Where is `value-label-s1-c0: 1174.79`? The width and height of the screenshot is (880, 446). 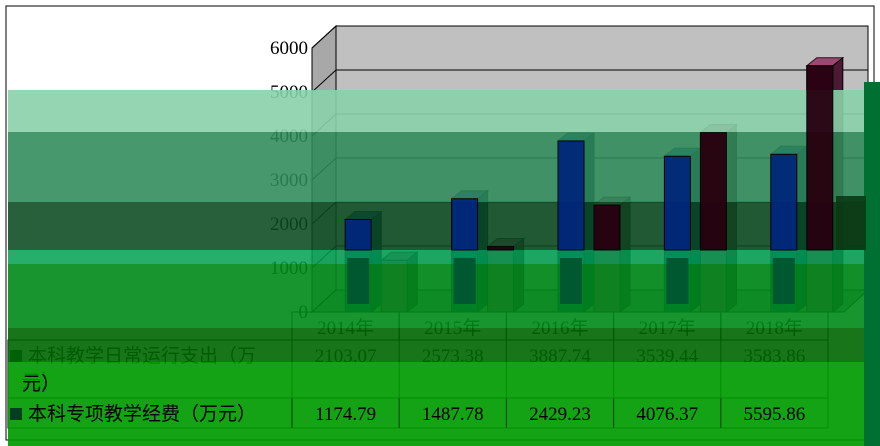 value-label-s1-c0: 1174.79 is located at coordinates (345, 414).